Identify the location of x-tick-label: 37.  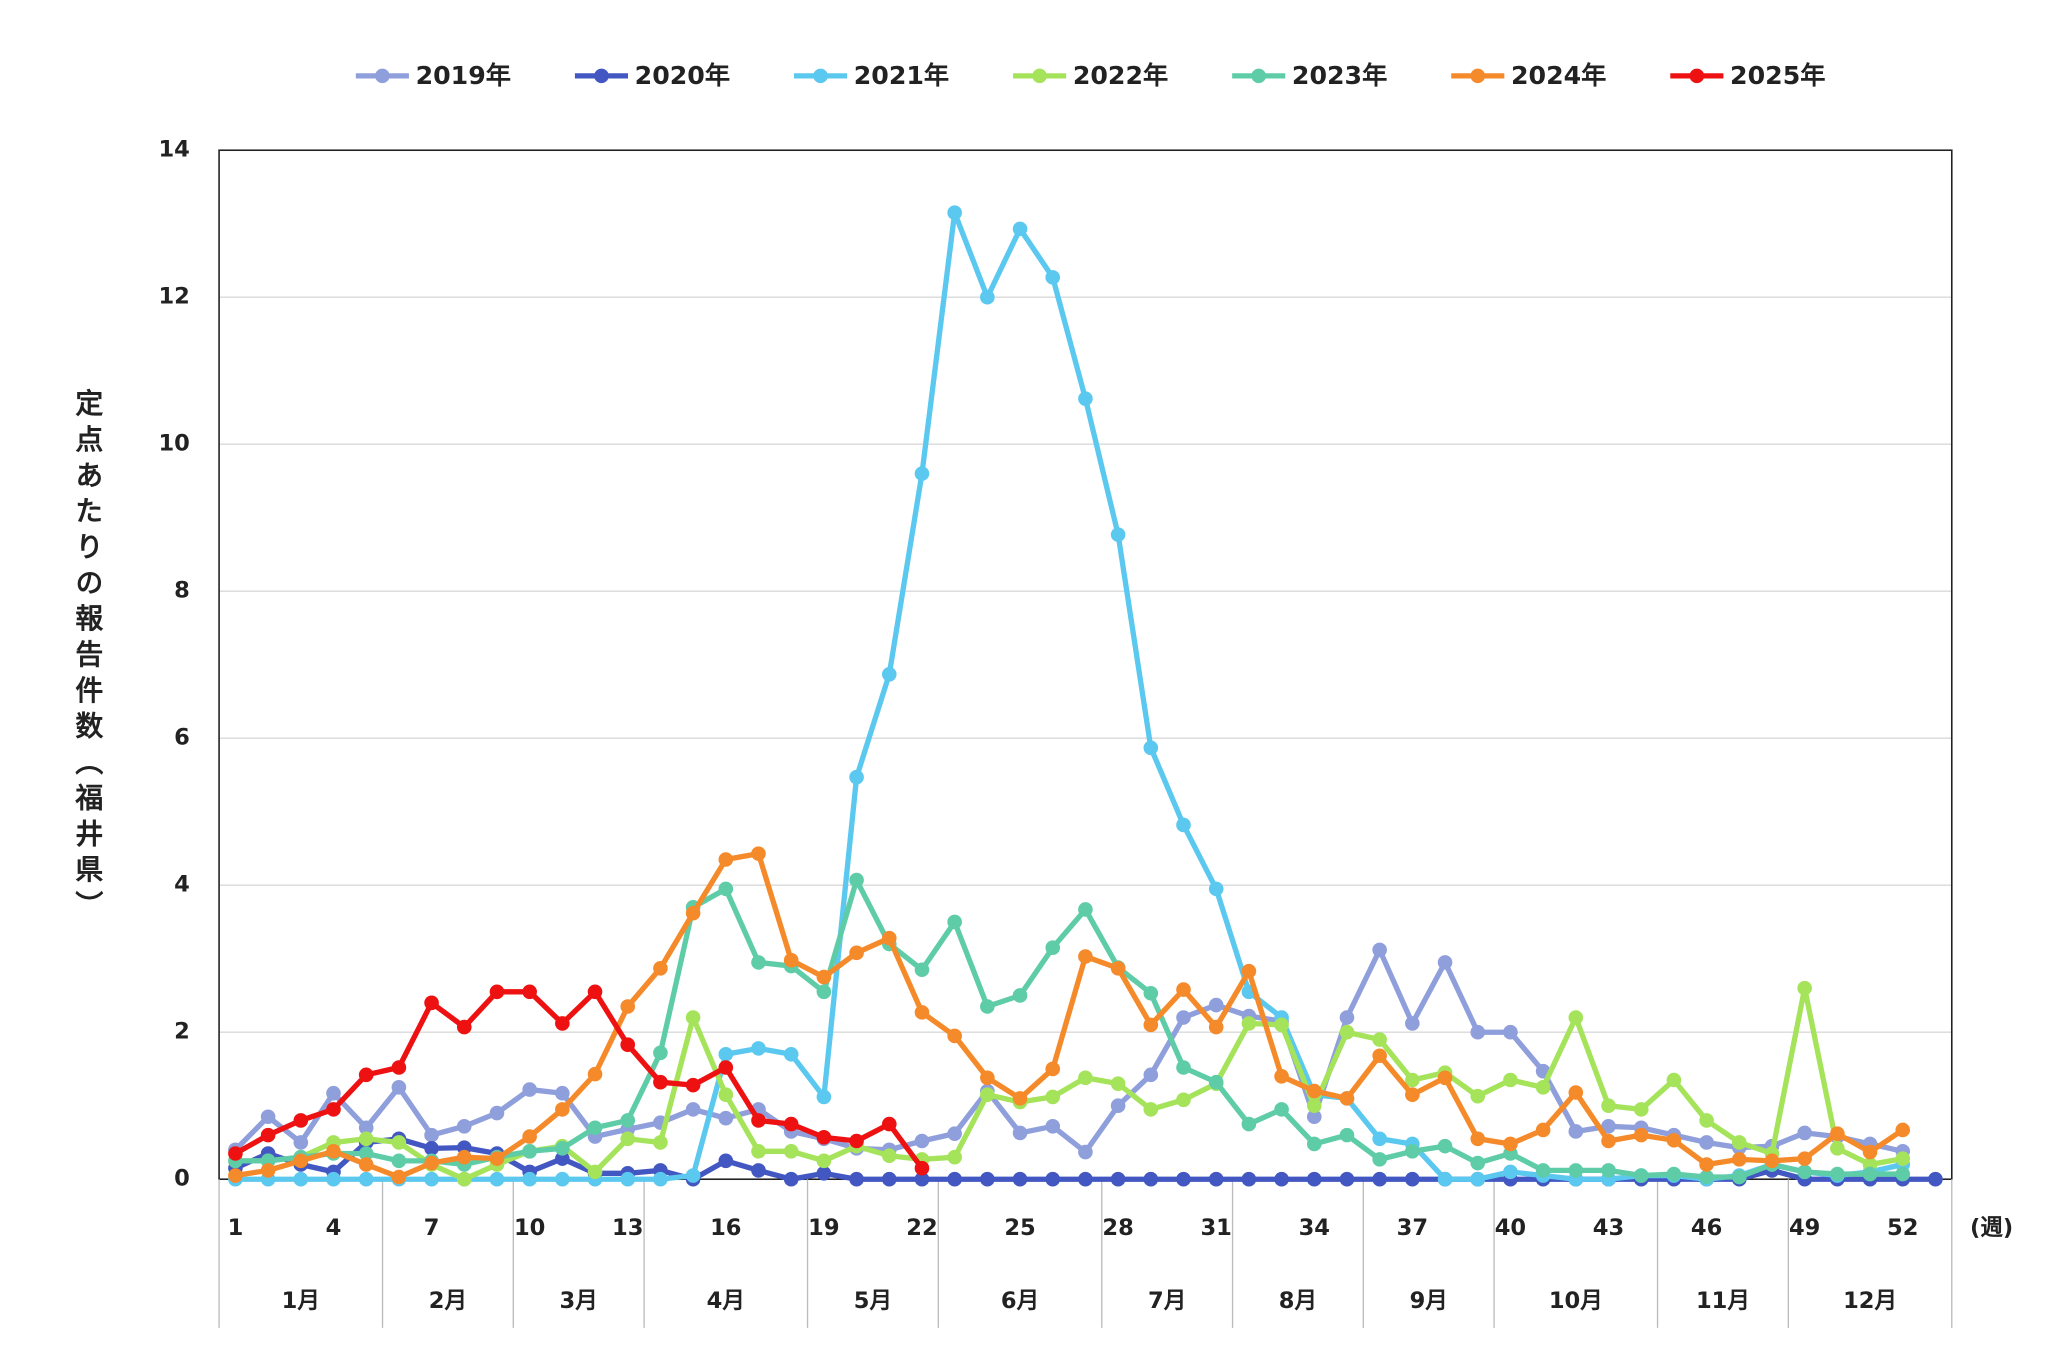
(1412, 1228).